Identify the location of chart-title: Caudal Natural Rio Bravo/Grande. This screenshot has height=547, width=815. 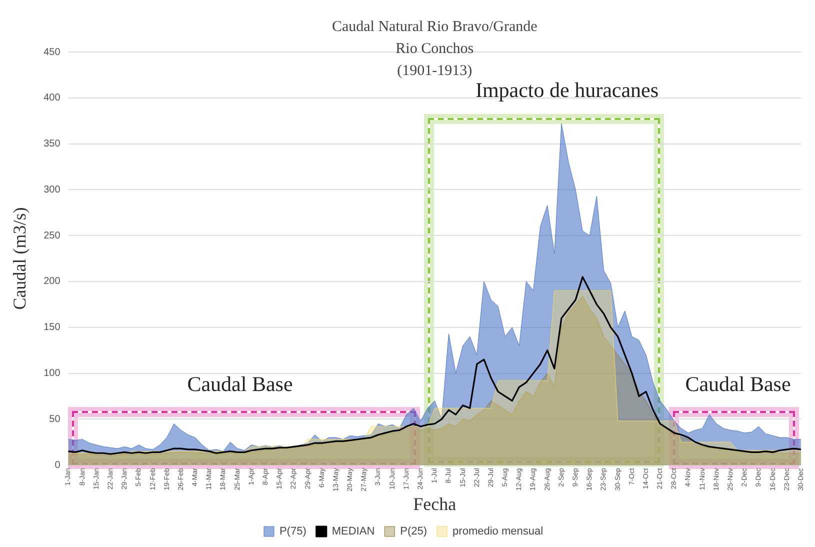
(435, 26).